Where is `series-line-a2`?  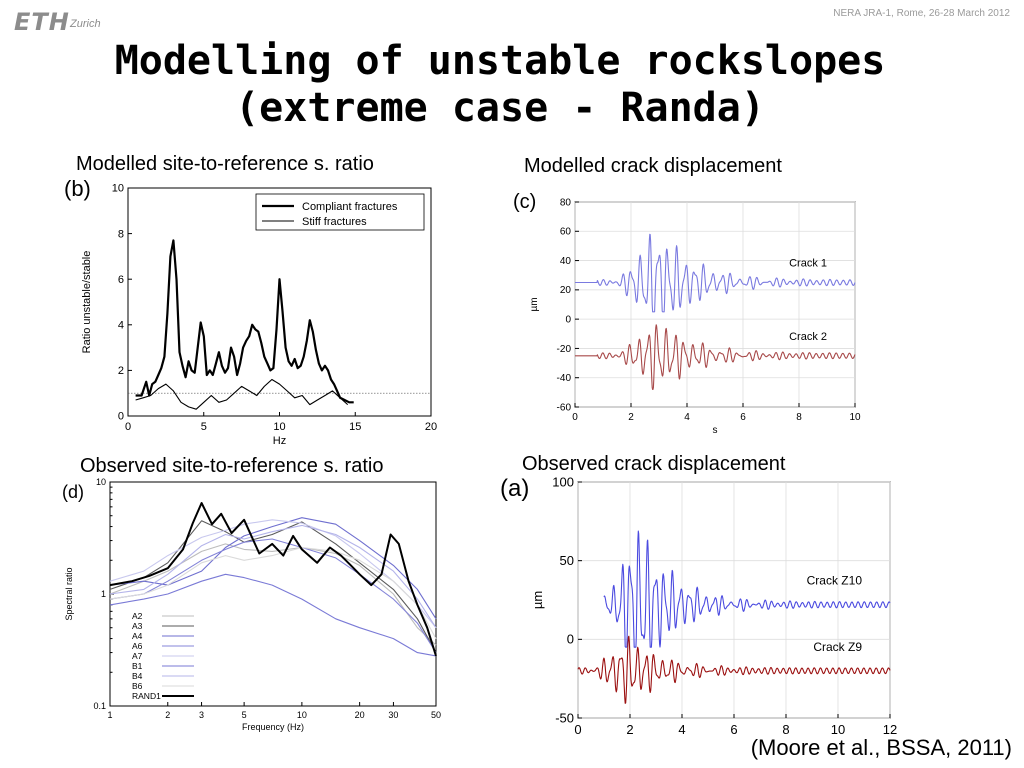
series-line-a2 is located at coordinates (273, 594).